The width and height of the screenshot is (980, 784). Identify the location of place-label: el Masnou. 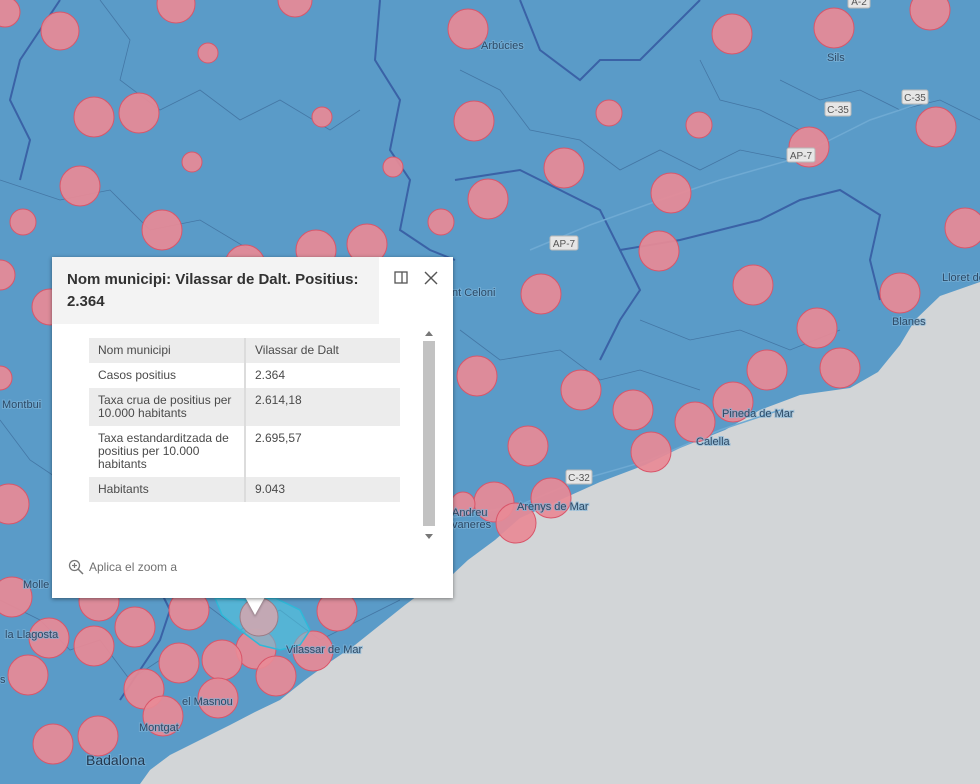
(207, 702).